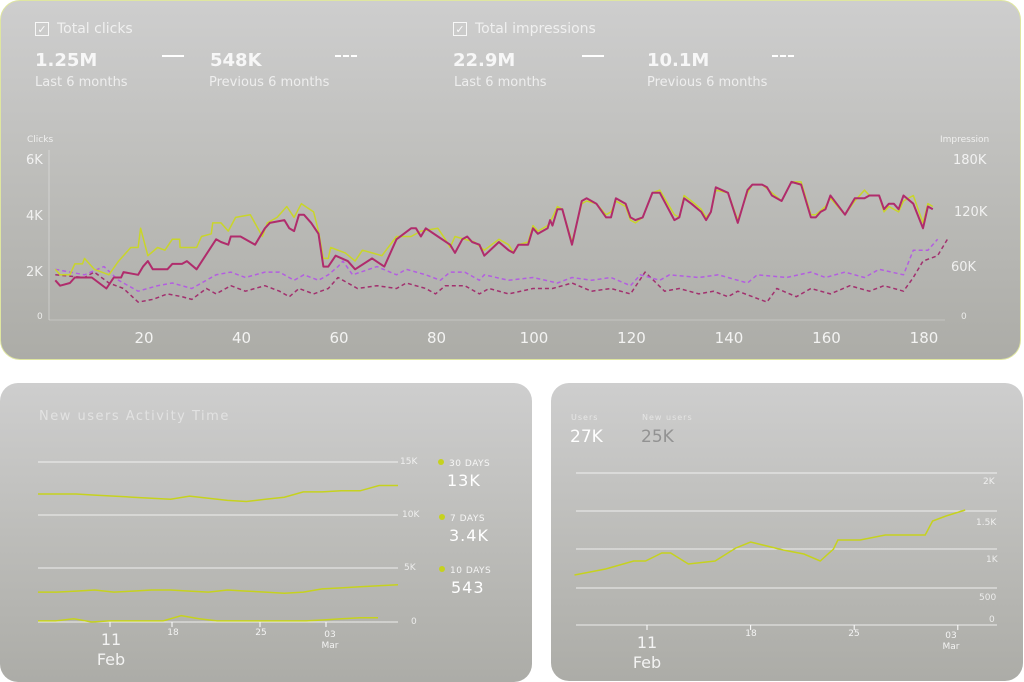 This screenshot has width=1024, height=682. I want to click on y-tick-left: 4K, so click(34, 216).